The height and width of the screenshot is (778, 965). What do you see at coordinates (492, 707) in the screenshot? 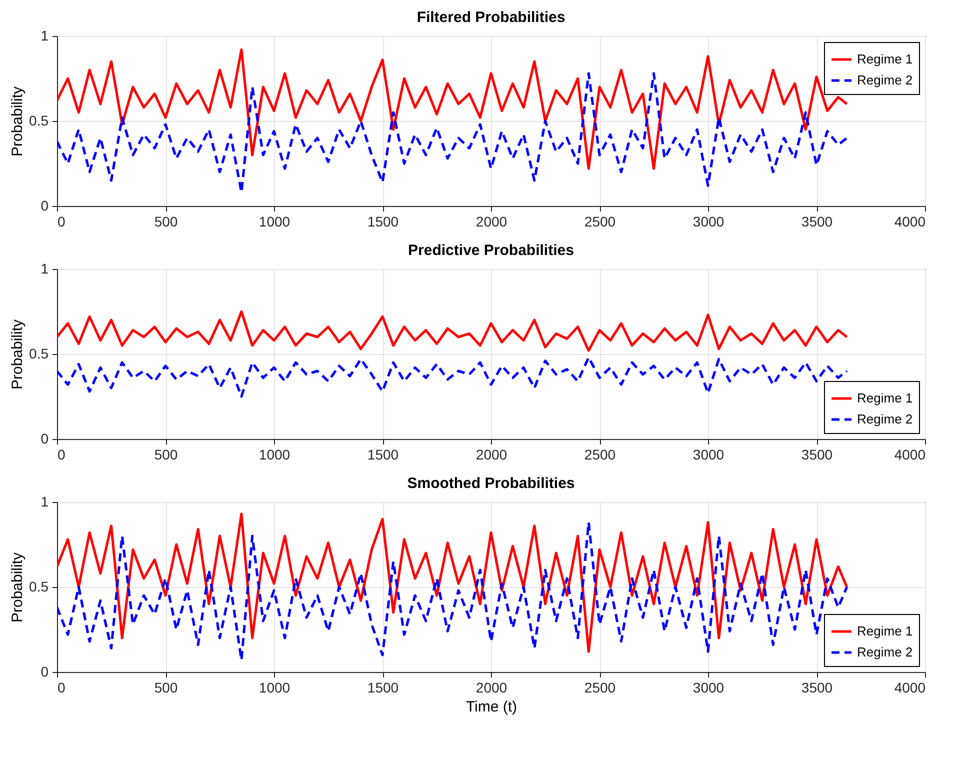
I see `x-axis-title: Time (t)` at bounding box center [492, 707].